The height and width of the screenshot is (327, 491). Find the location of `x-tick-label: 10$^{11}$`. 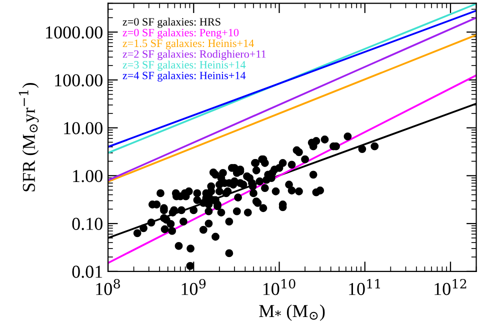

x-tick-label: 10$^{11}$ is located at coordinates (364, 287).